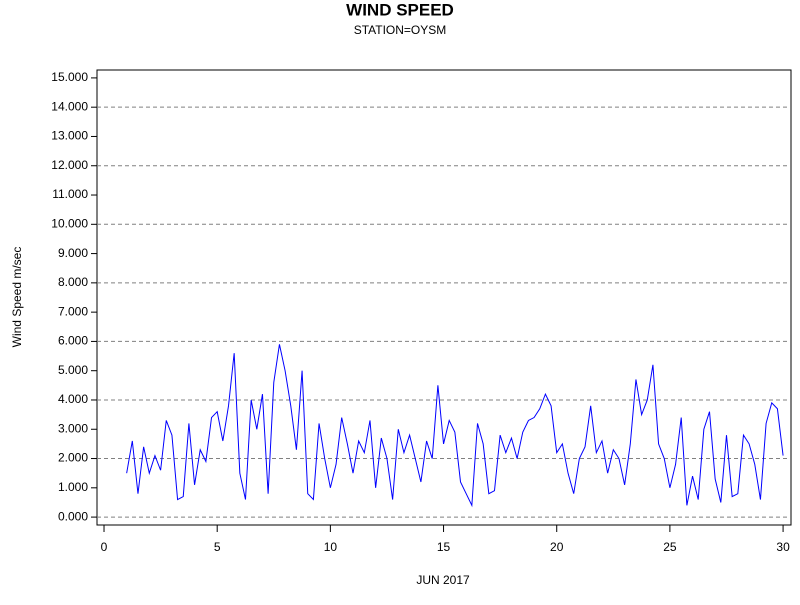 The image size is (800, 605). Describe the element at coordinates (444, 547) in the screenshot. I see `x-tick-label: 15` at that location.